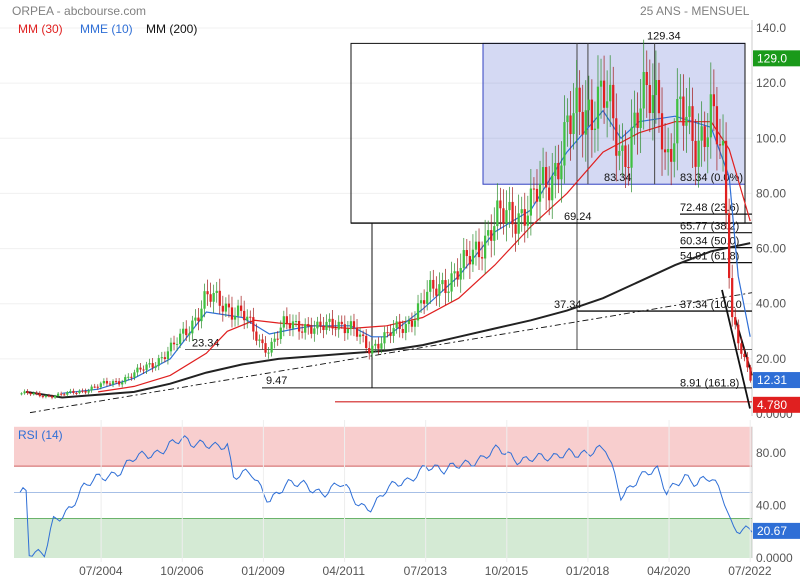 Image resolution: width=800 pixels, height=580 pixels. What do you see at coordinates (276, 381) in the screenshot?
I see `price-annotation: 9.47` at bounding box center [276, 381].